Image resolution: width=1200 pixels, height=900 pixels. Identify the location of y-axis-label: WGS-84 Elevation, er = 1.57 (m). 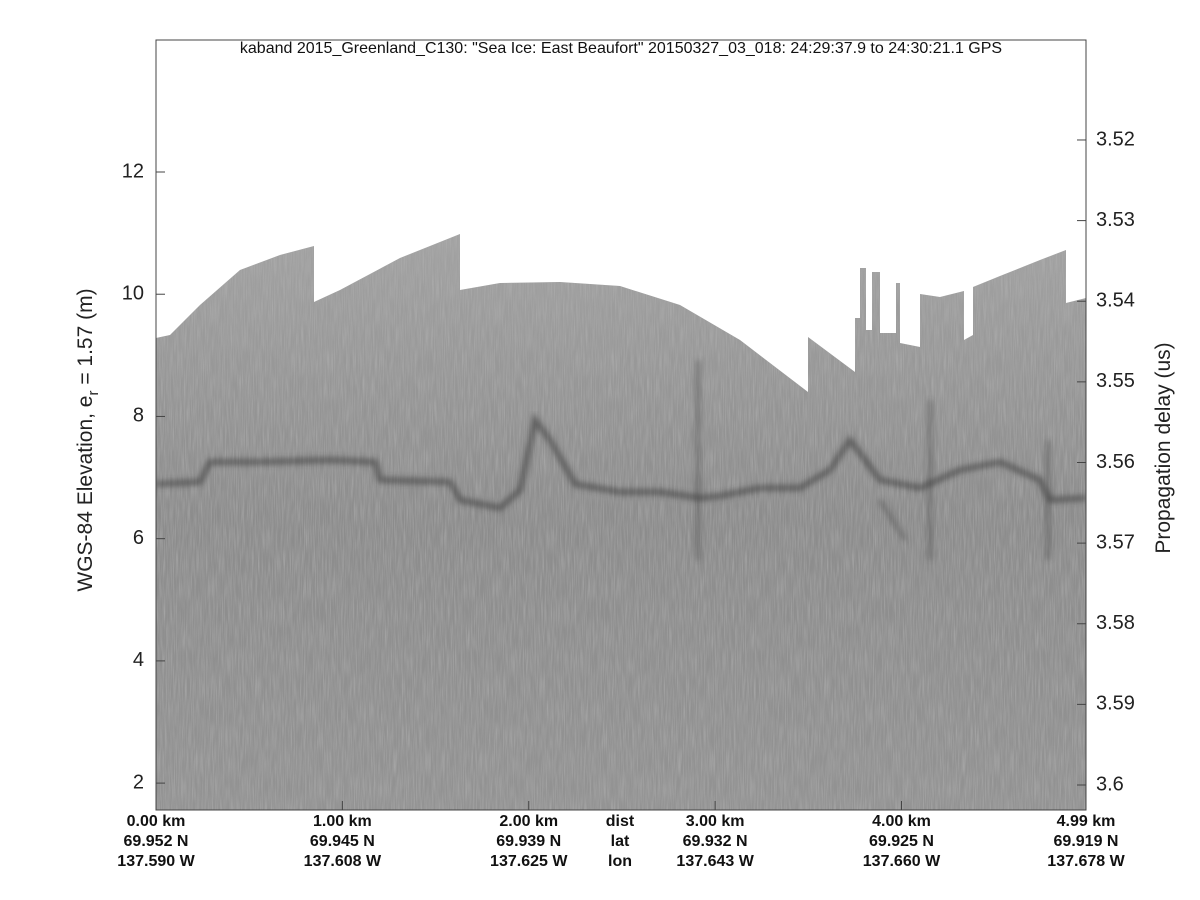
(88, 439).